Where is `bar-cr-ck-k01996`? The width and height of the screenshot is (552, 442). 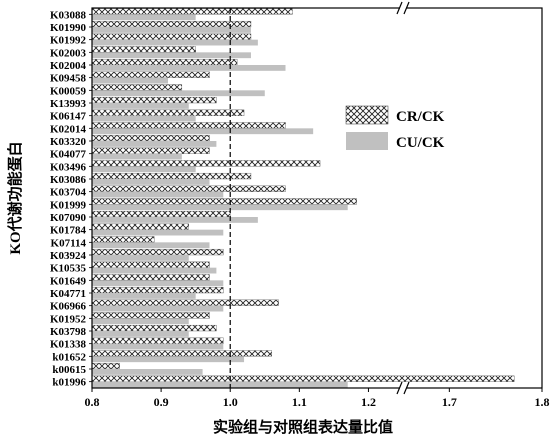
bar-cr-ck-k01996 is located at coordinates (303, 379).